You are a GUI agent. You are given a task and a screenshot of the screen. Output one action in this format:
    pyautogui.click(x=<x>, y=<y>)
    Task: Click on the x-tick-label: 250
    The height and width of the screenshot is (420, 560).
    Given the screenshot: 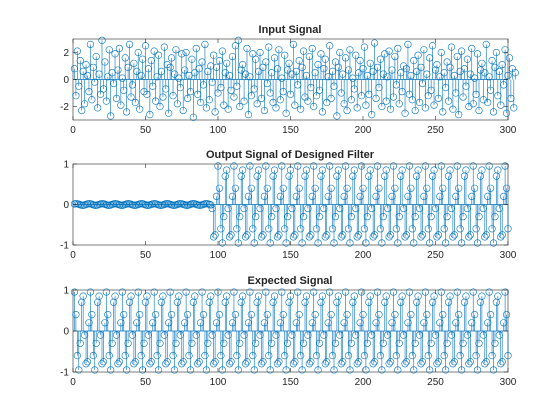 What is the action you would take?
    pyautogui.click(x=435, y=382)
    